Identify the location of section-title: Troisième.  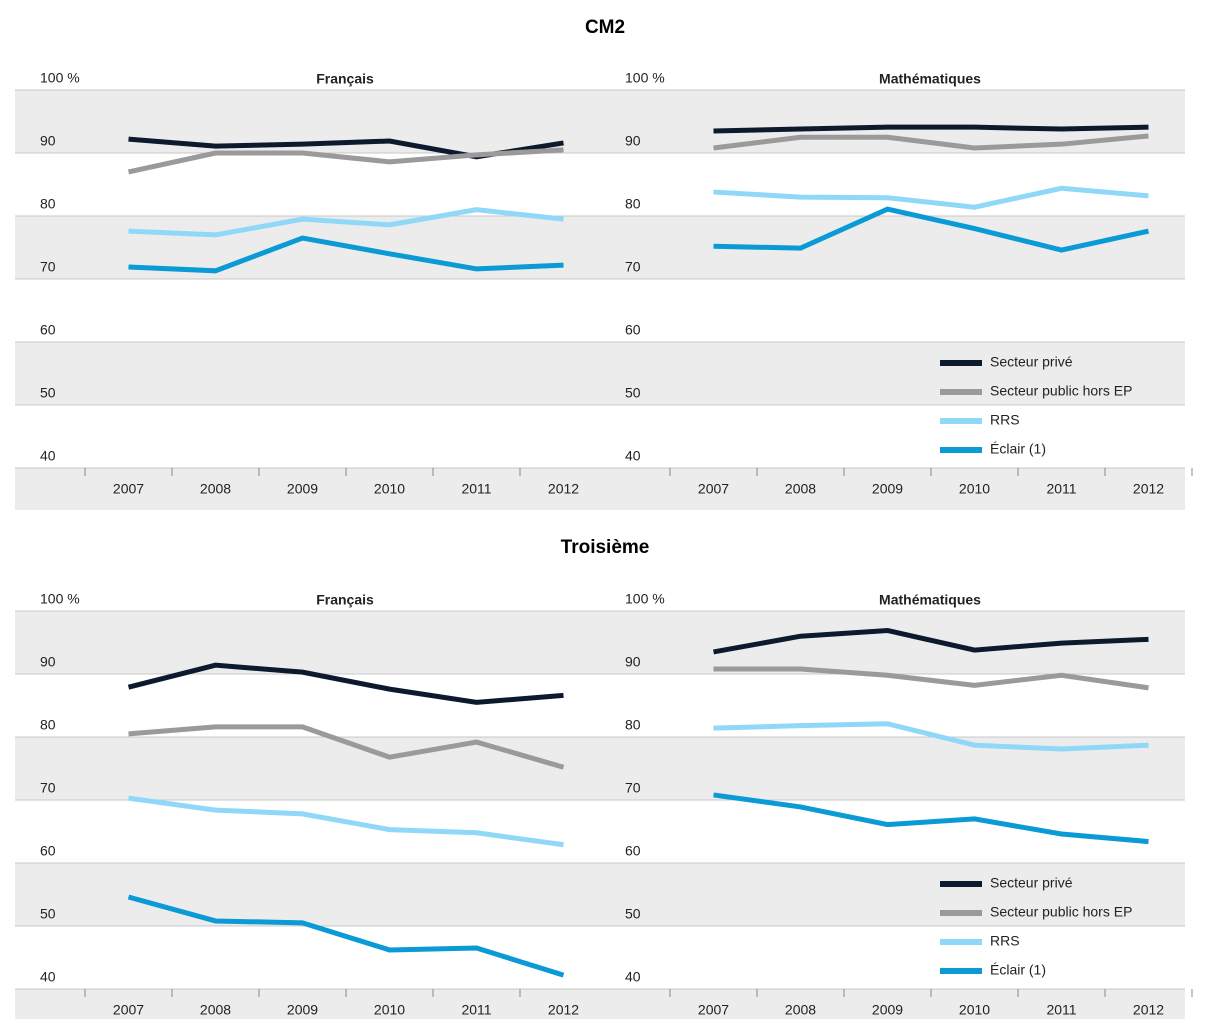
(605, 547).